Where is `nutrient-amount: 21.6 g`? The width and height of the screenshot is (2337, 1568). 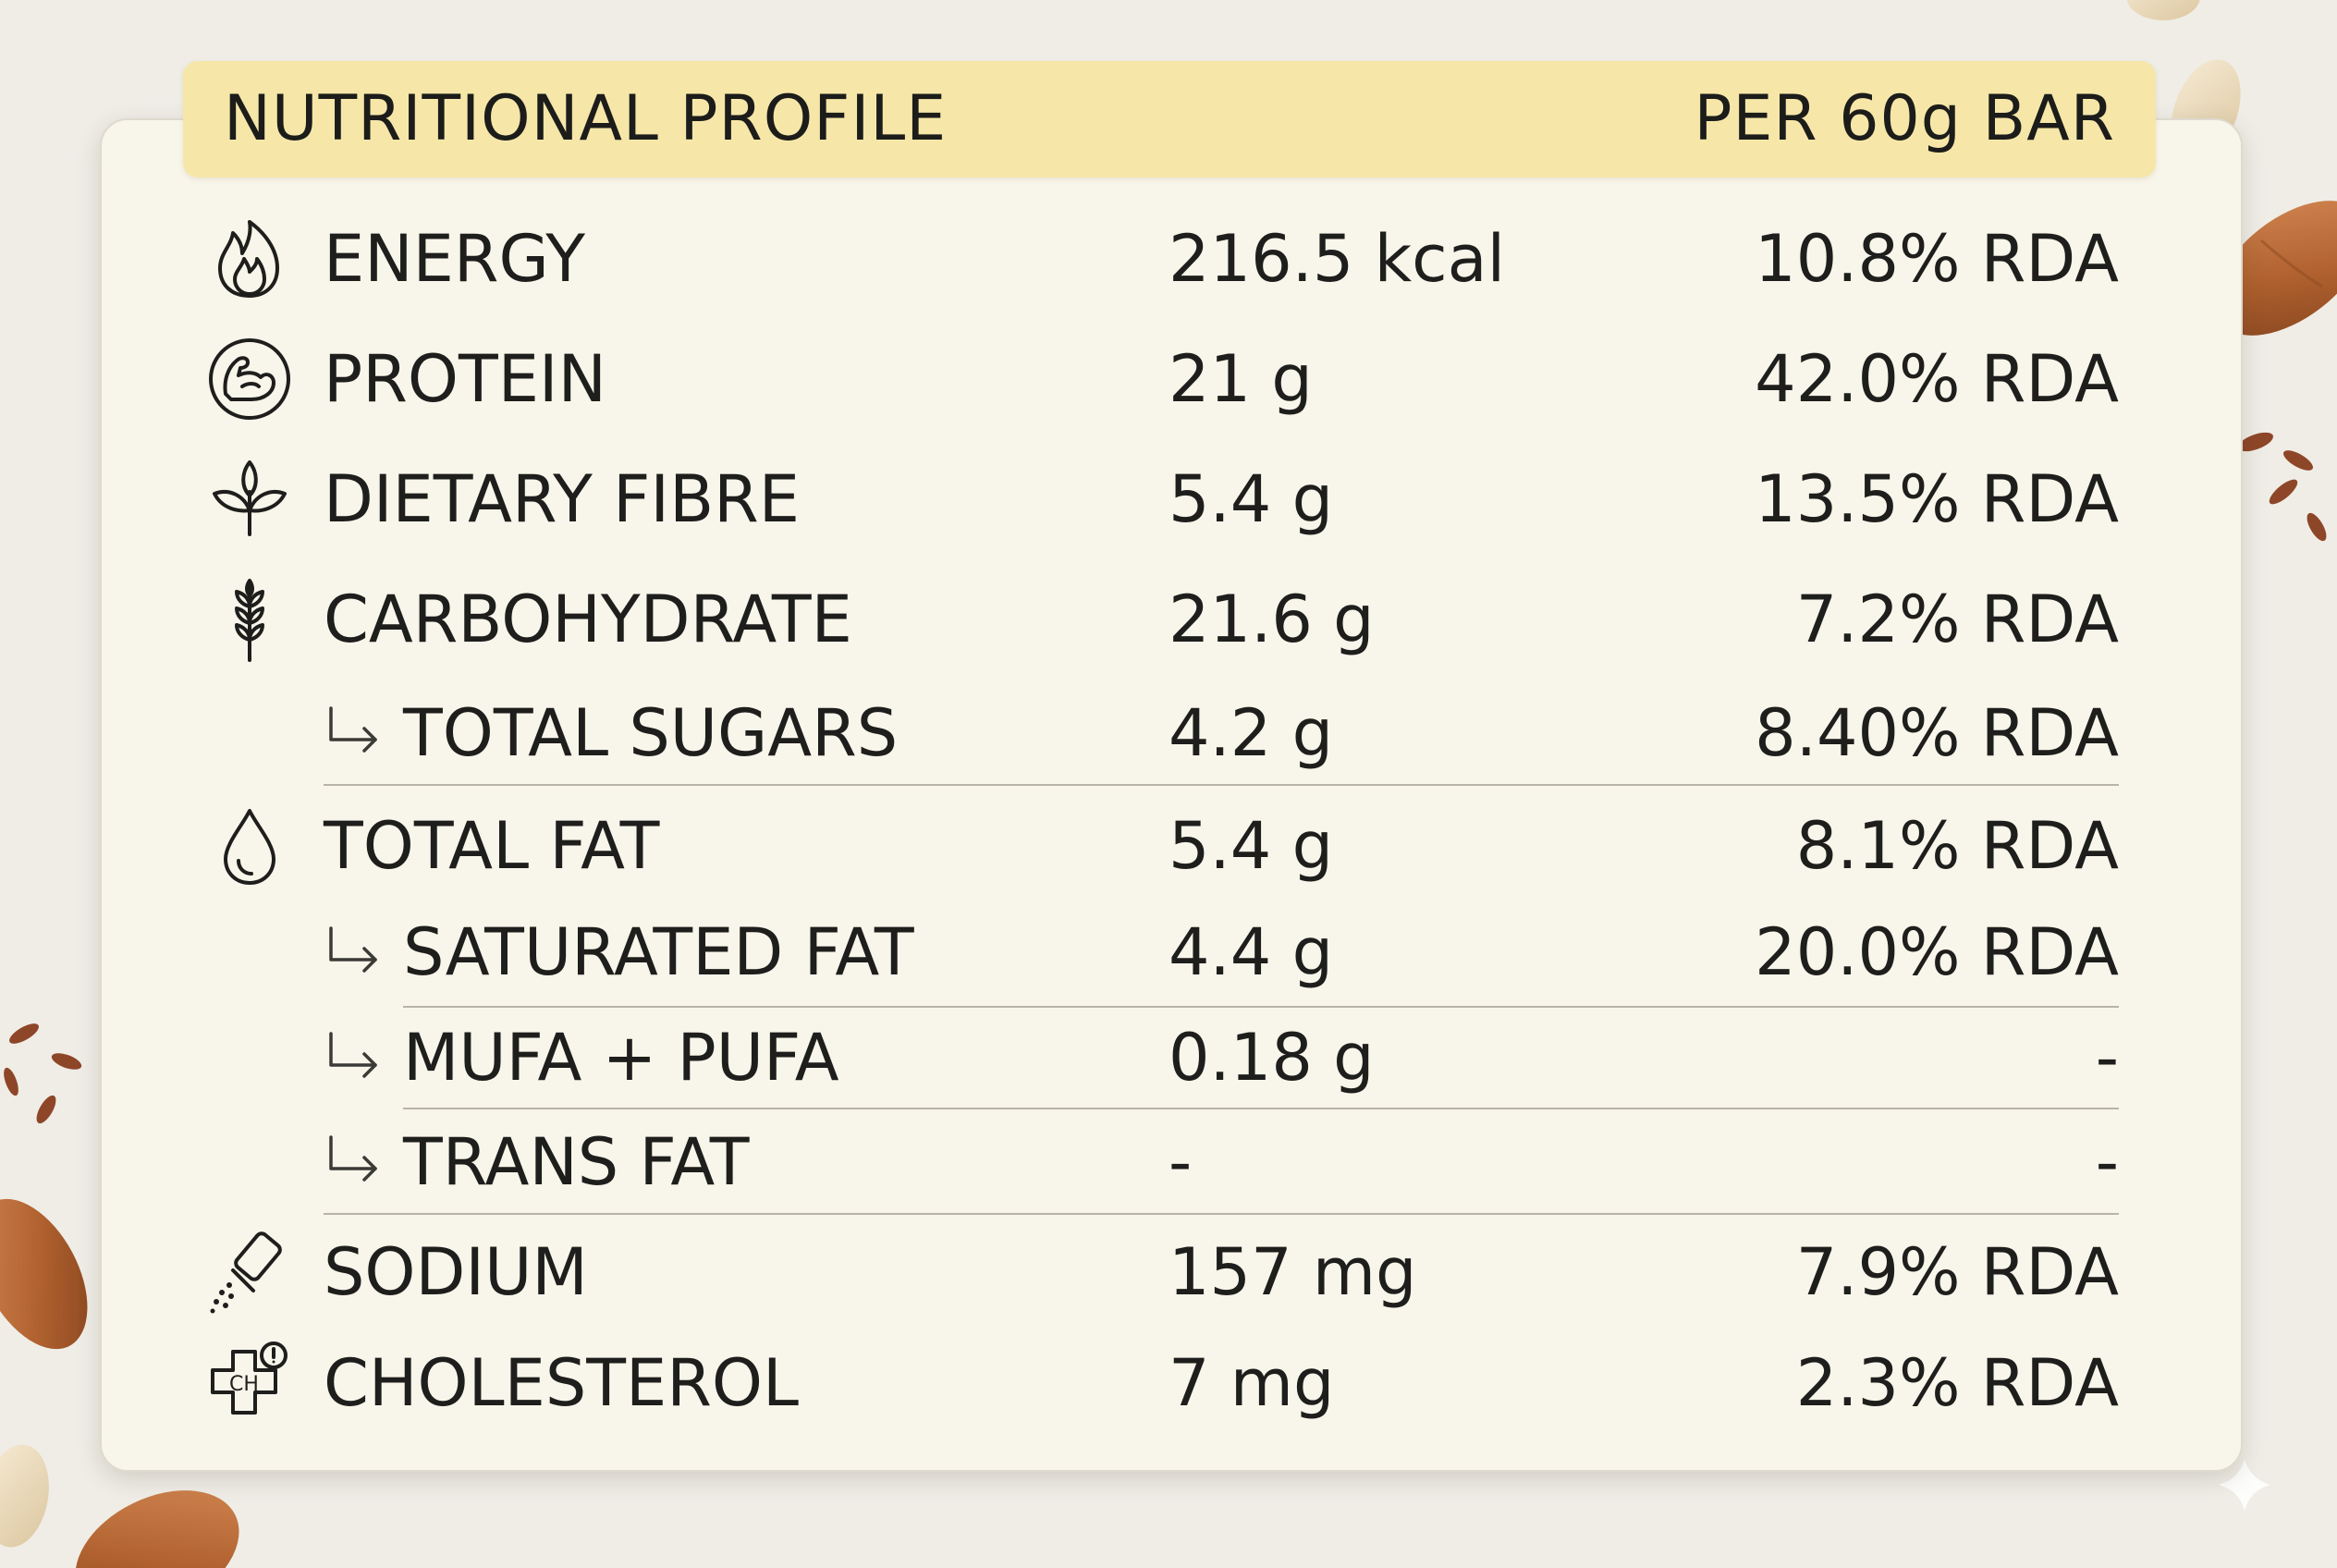
nutrient-amount: 21.6 g is located at coordinates (1271, 620).